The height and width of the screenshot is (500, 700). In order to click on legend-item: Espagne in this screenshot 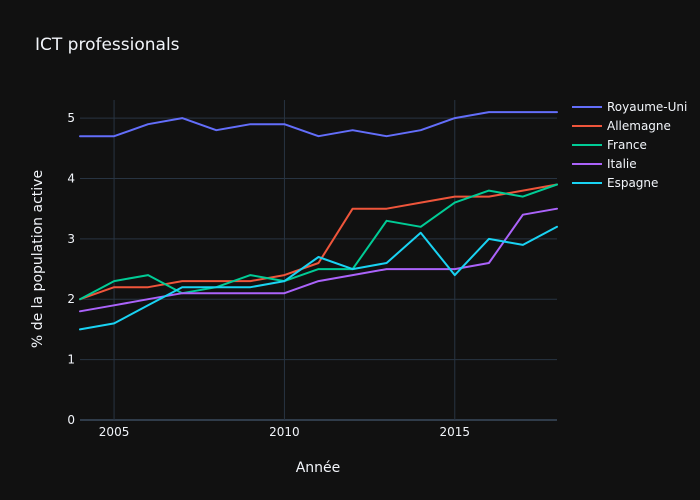, I will do `click(615, 183)`.